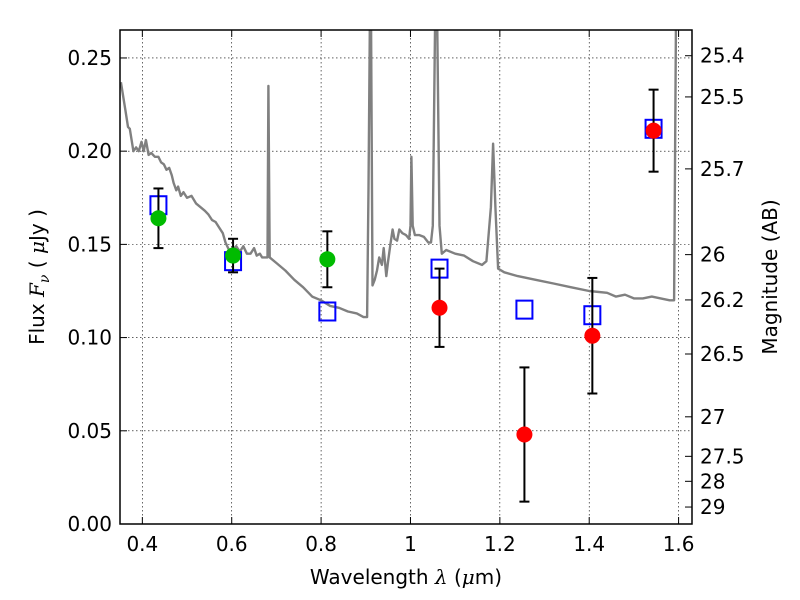 The height and width of the screenshot is (600, 800). What do you see at coordinates (89, 58) in the screenshot?
I see `y-tick-label: 0.25` at bounding box center [89, 58].